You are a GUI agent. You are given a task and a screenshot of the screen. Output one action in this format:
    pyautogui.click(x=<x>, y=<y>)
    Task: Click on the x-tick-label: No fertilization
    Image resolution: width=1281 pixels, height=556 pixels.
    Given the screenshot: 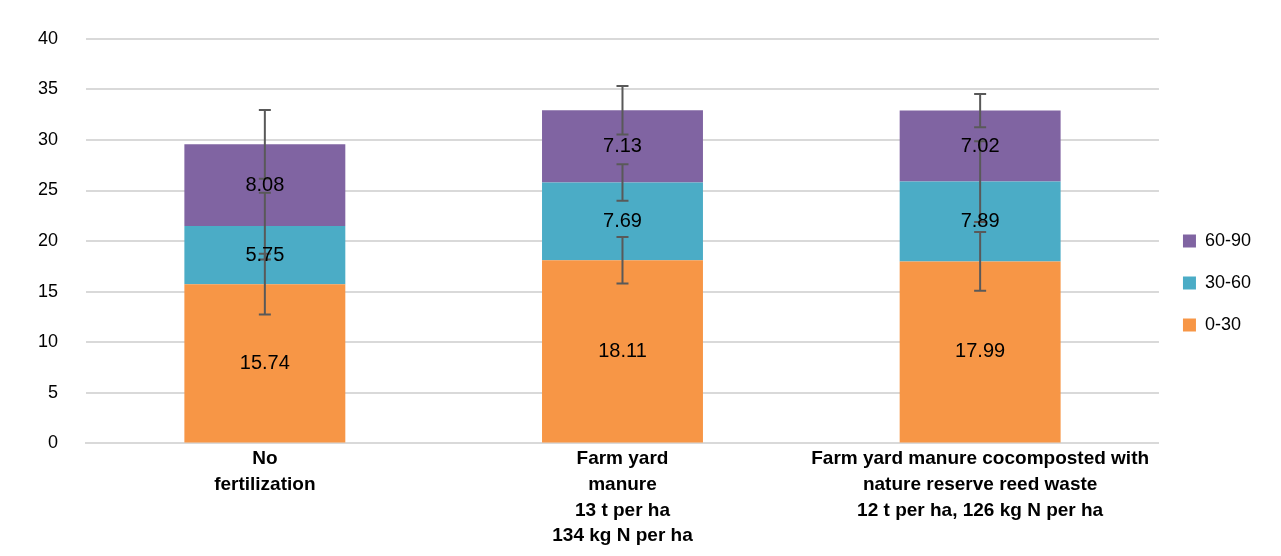 What is the action you would take?
    pyautogui.click(x=265, y=471)
    